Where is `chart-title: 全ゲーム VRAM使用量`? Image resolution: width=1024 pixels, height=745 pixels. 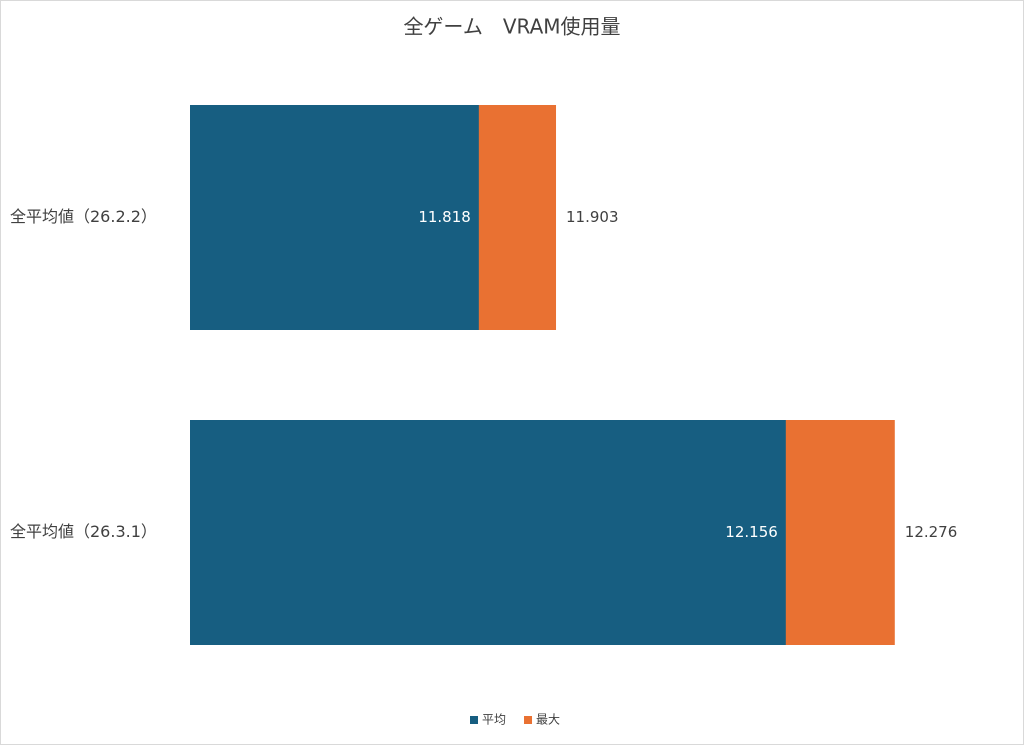
chart-title: 全ゲーム VRAM使用量 is located at coordinates (511, 27).